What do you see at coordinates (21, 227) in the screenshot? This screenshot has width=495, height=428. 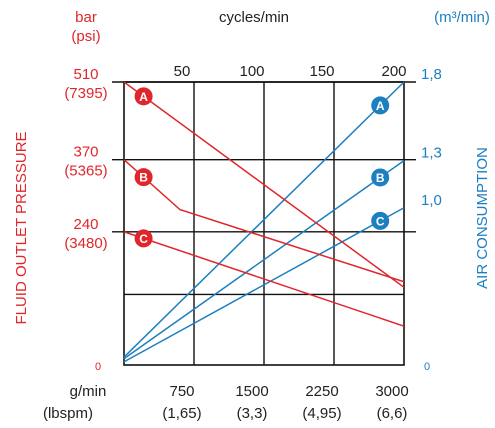 I see `left-axis-title: FLUID OUTLET PRESSURE` at bounding box center [21, 227].